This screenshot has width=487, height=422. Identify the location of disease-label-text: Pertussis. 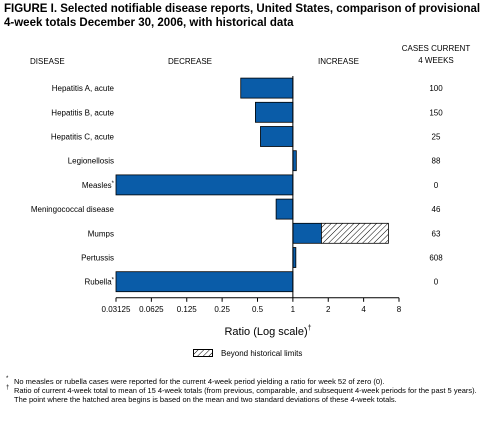
(97, 258).